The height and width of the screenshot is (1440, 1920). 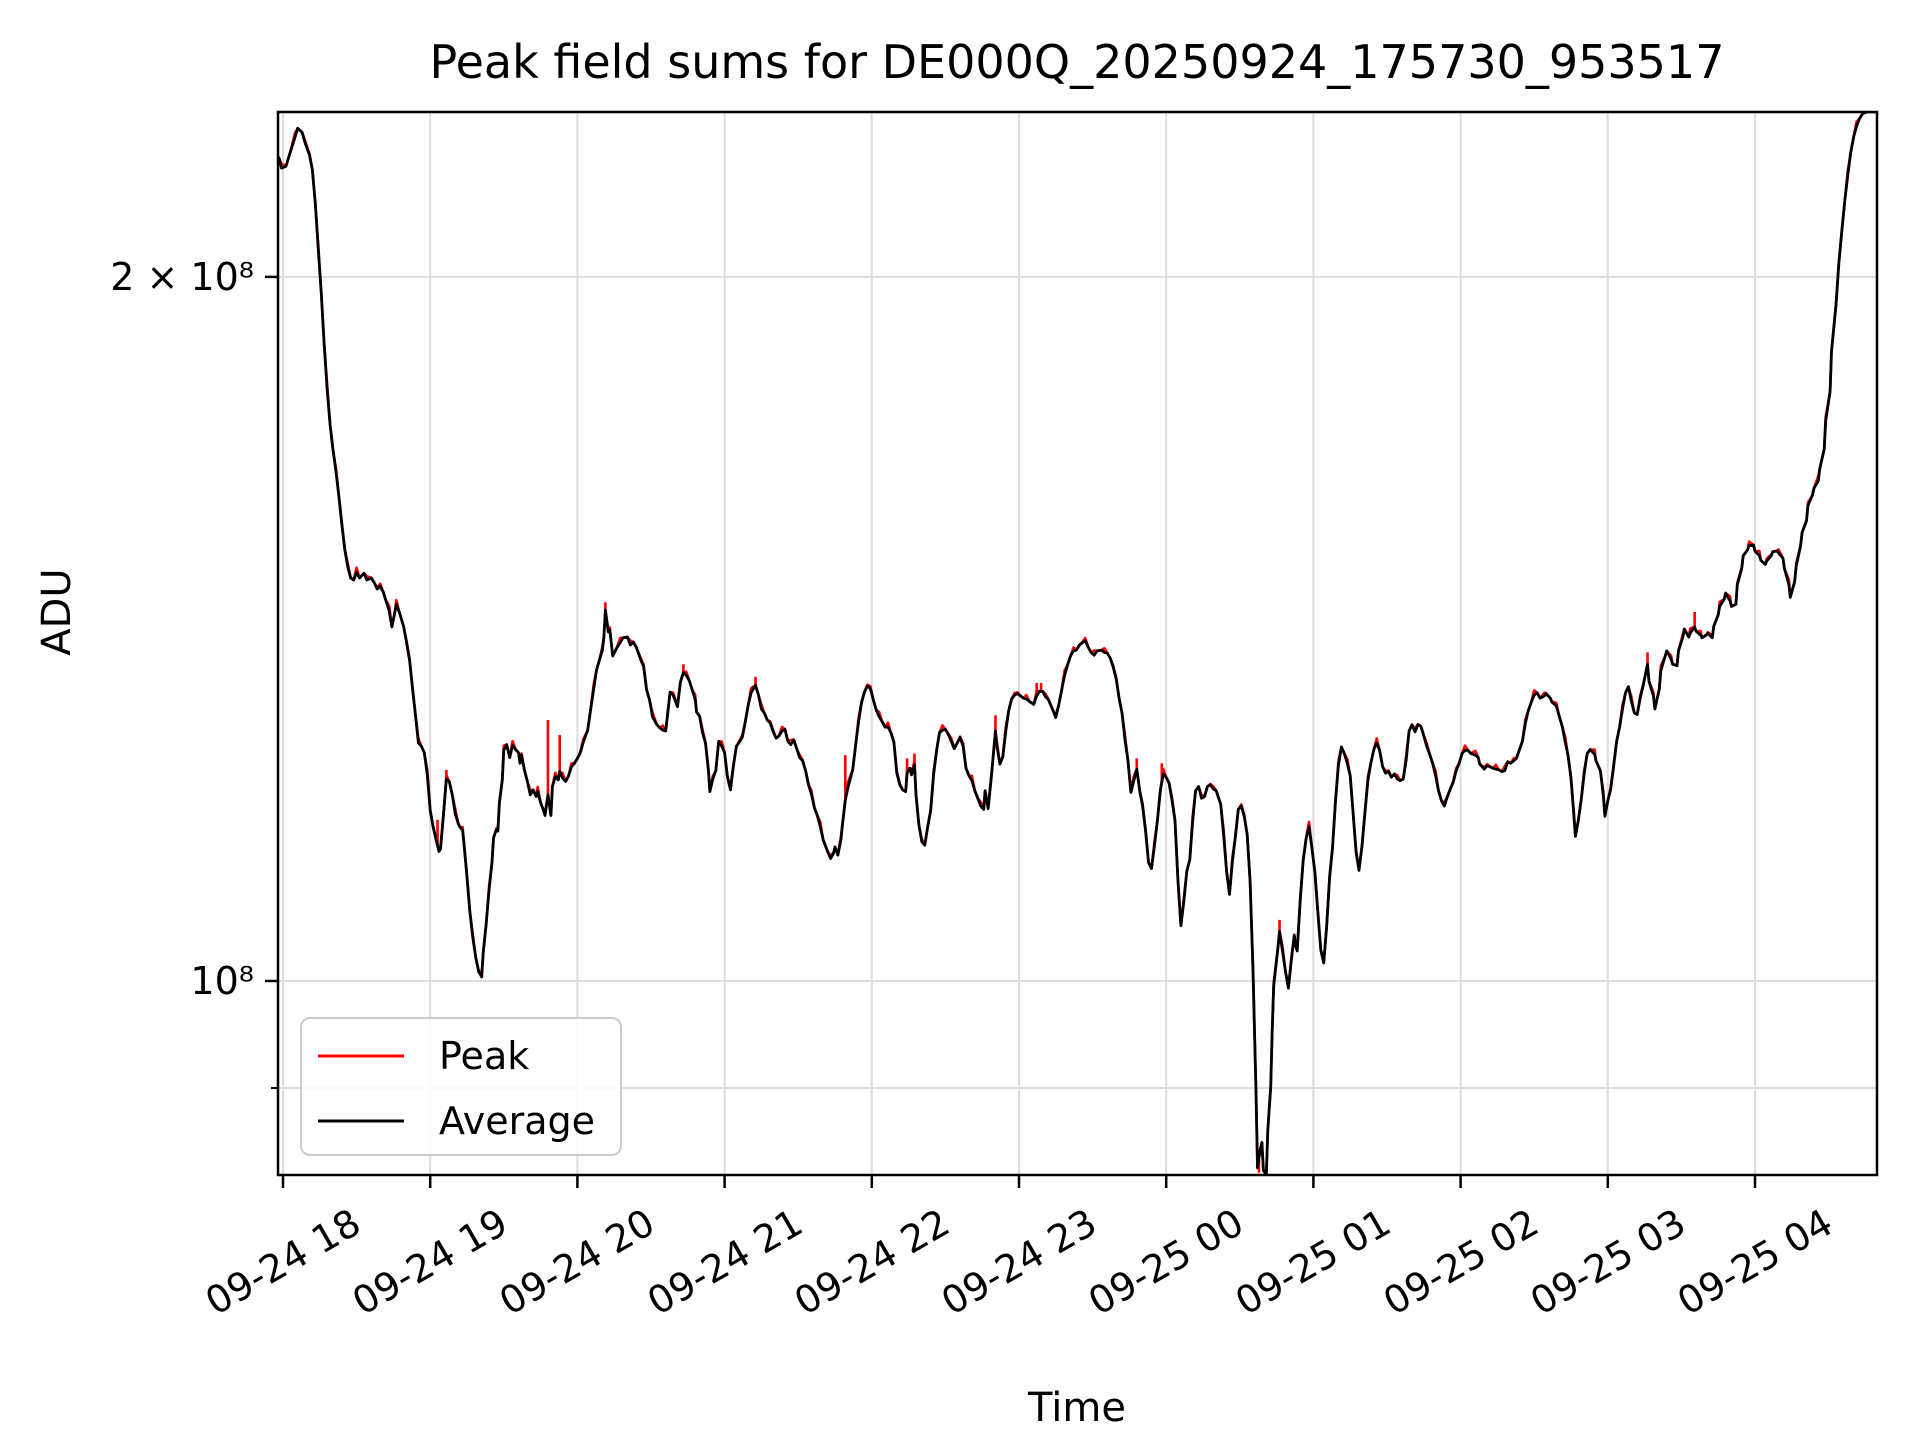 I want to click on x-axis-label: Time, so click(x=1077, y=1408).